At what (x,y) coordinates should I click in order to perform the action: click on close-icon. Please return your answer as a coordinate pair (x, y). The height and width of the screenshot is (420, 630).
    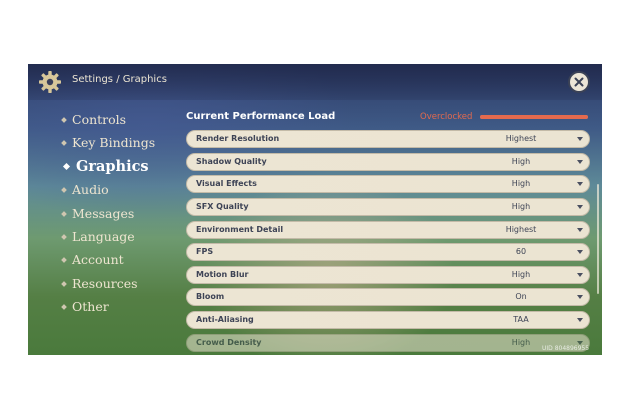
    Looking at the image, I should click on (579, 82).